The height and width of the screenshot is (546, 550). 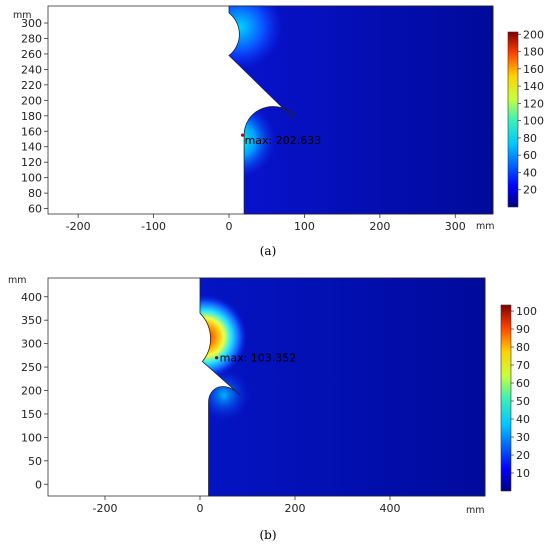 I want to click on y-tick-label: 220, so click(x=31, y=85).